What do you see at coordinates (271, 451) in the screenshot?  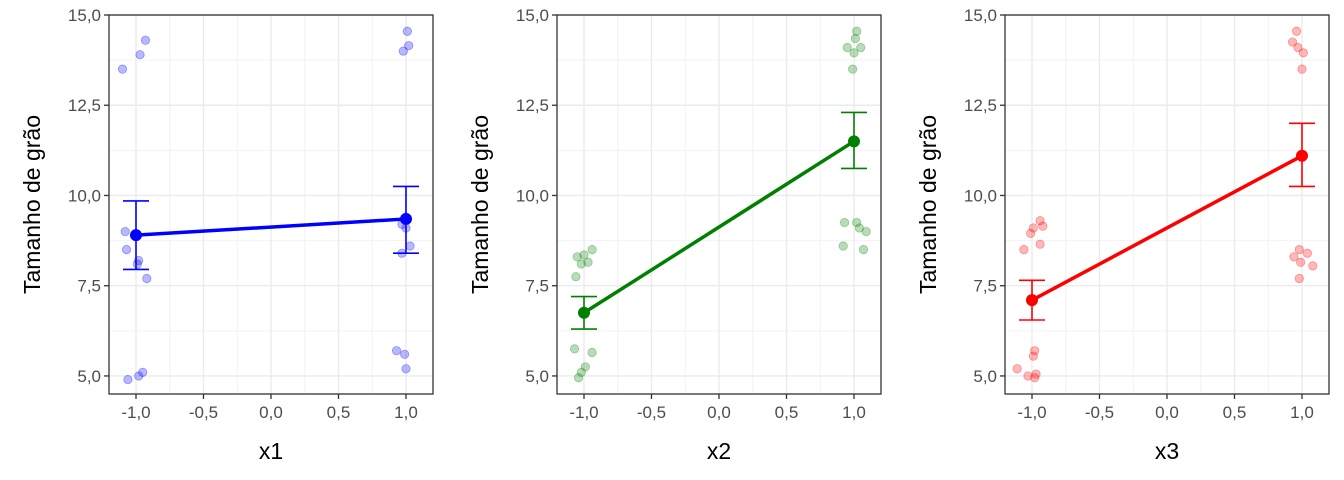 I see `x-axis-title: x1` at bounding box center [271, 451].